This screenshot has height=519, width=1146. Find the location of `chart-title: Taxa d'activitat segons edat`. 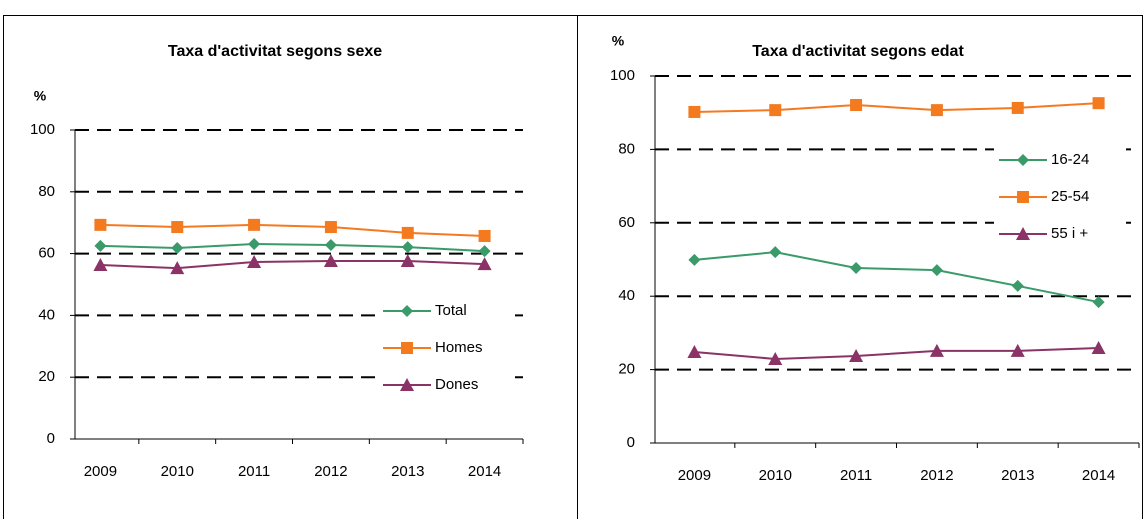

chart-title: Taxa d'activitat segons edat is located at coordinates (858, 51).